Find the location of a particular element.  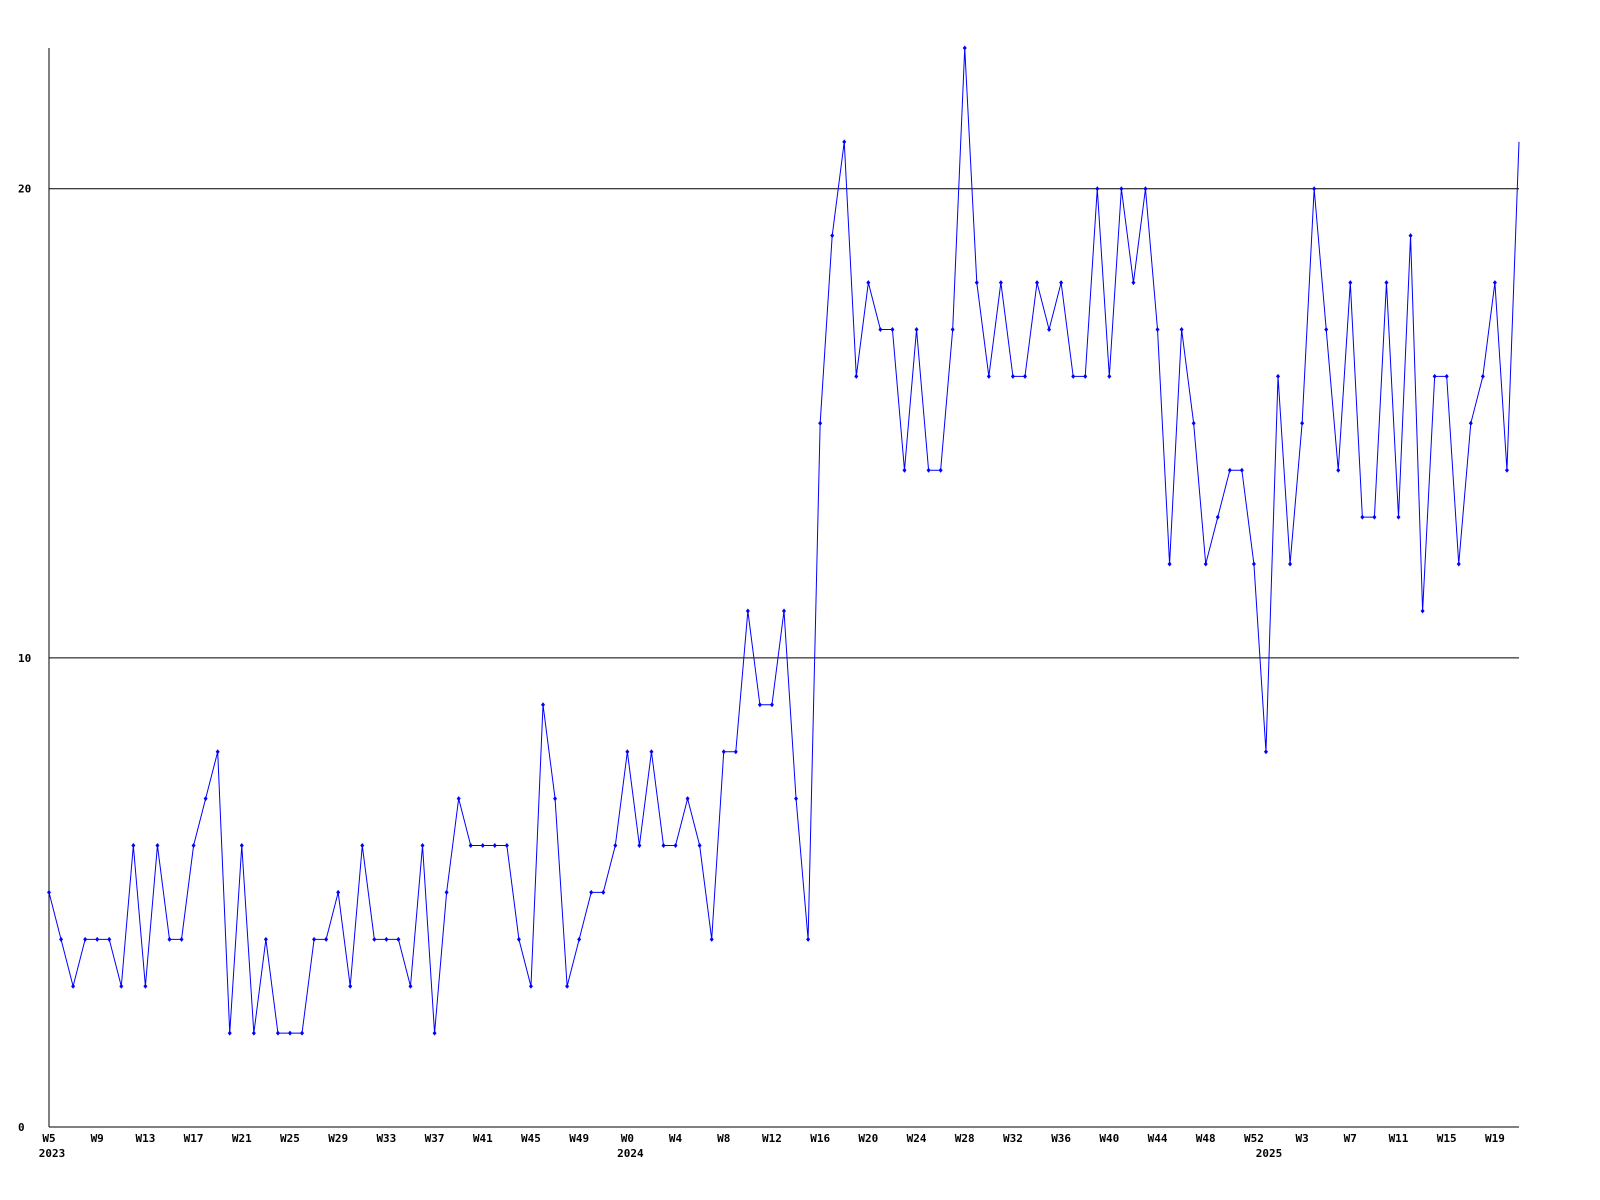

x-tick-label: W41 is located at coordinates (483, 1138).